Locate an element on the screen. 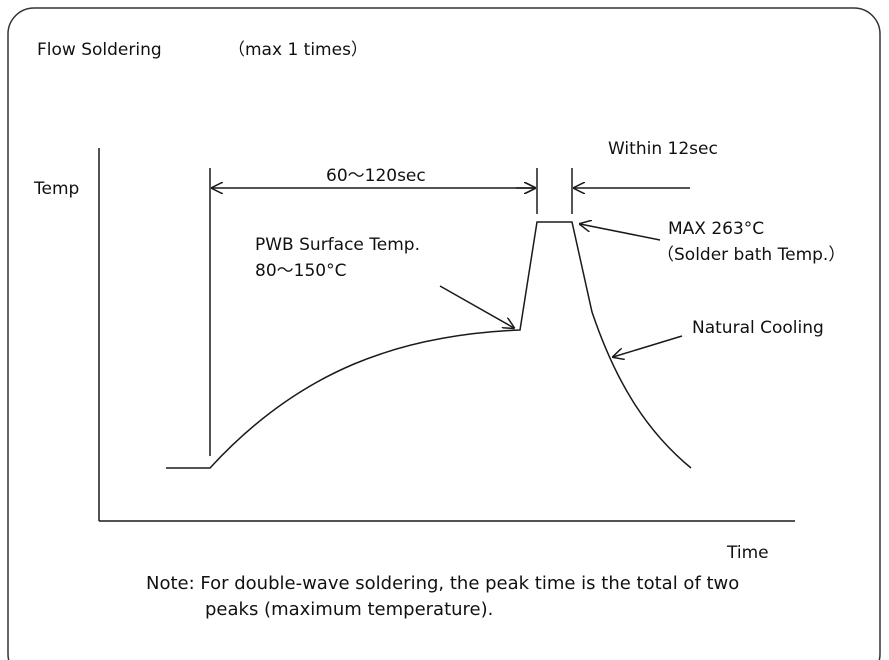  cooling-pointer is located at coordinates (648, 346).